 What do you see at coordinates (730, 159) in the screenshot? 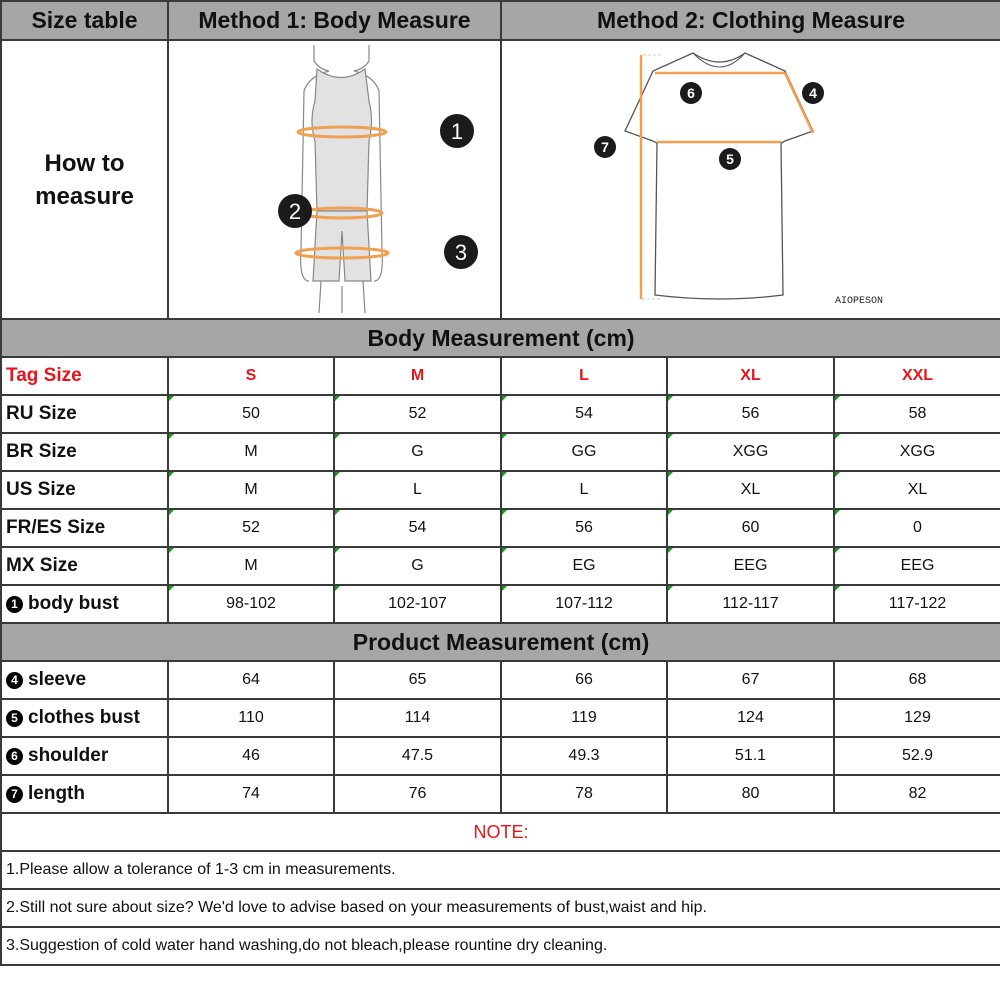
I see `marker-5: 5` at bounding box center [730, 159].